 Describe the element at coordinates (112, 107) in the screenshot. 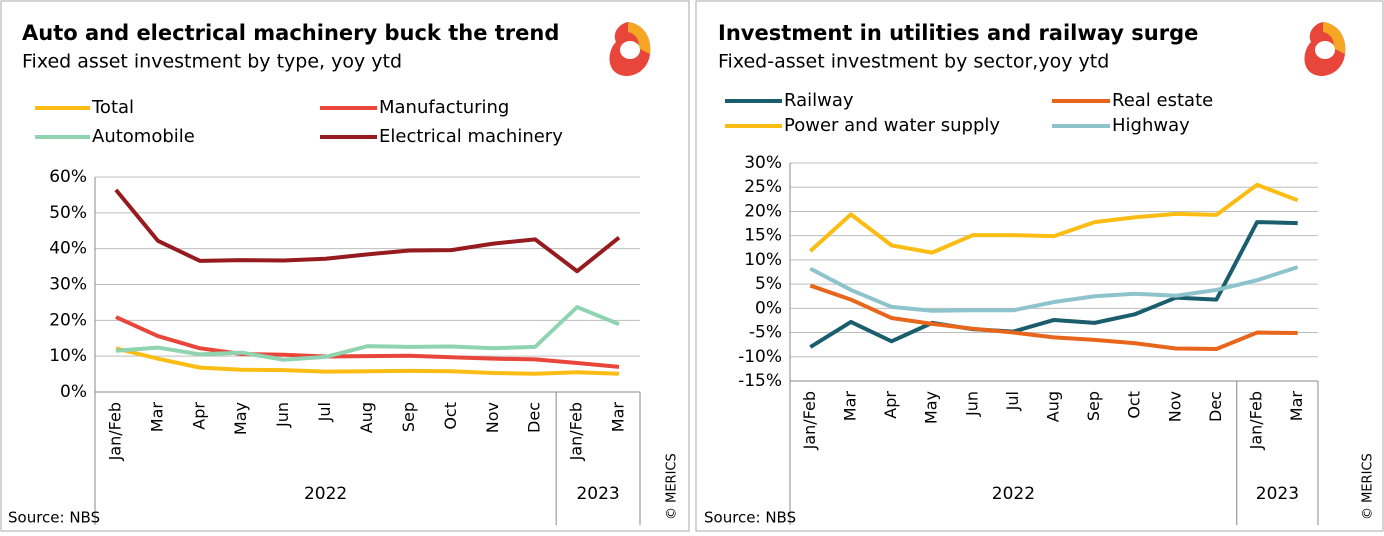

I see `legend-label: Total` at that location.